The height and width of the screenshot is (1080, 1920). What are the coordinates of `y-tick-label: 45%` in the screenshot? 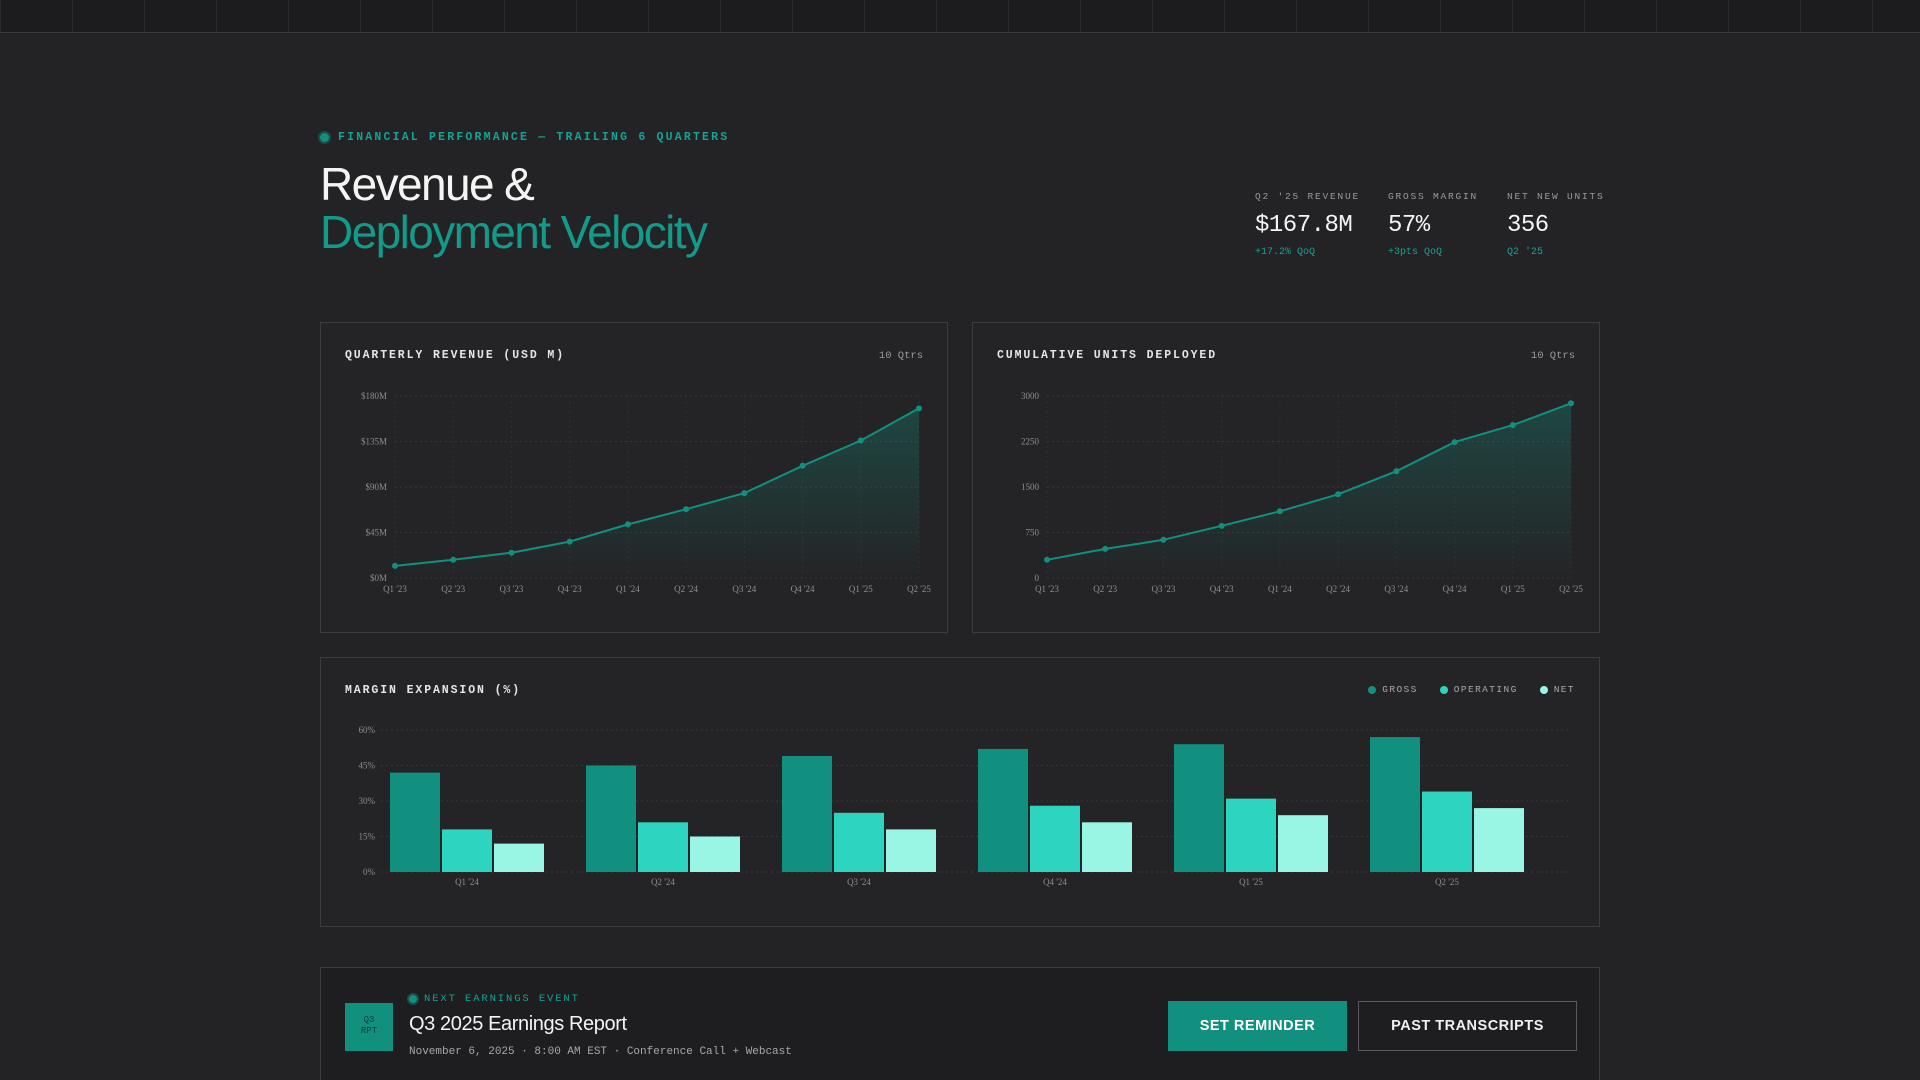 It's located at (367, 766).